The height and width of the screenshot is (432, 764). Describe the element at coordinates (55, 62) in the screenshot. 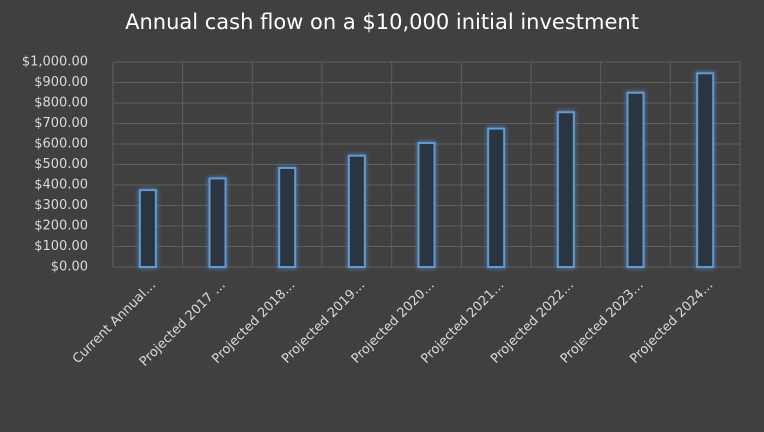

I see `y-tick-label: $1,000.00` at that location.